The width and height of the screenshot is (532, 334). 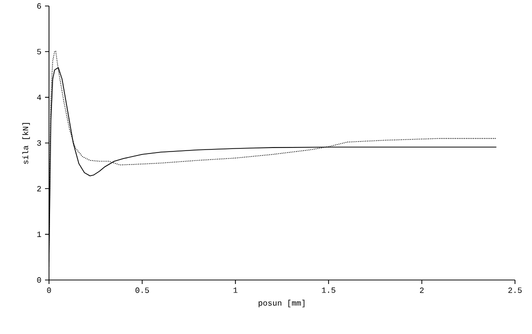 I want to click on y-axis-title: síla [kN], so click(x=26, y=143).